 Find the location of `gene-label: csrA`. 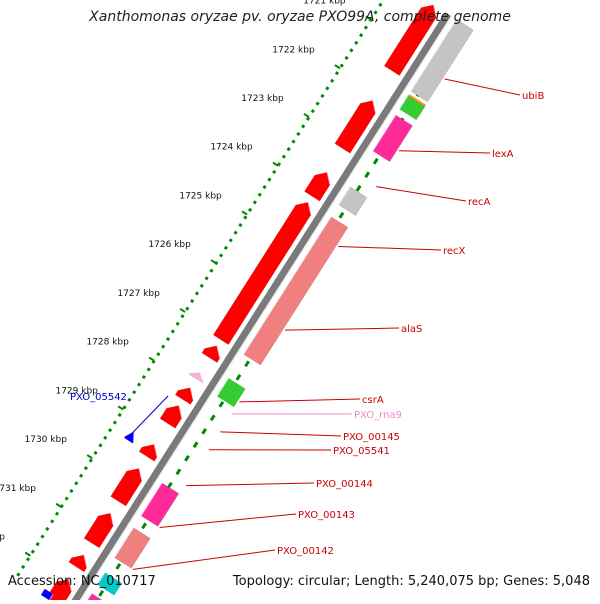

gene-label: csrA is located at coordinates (373, 400).